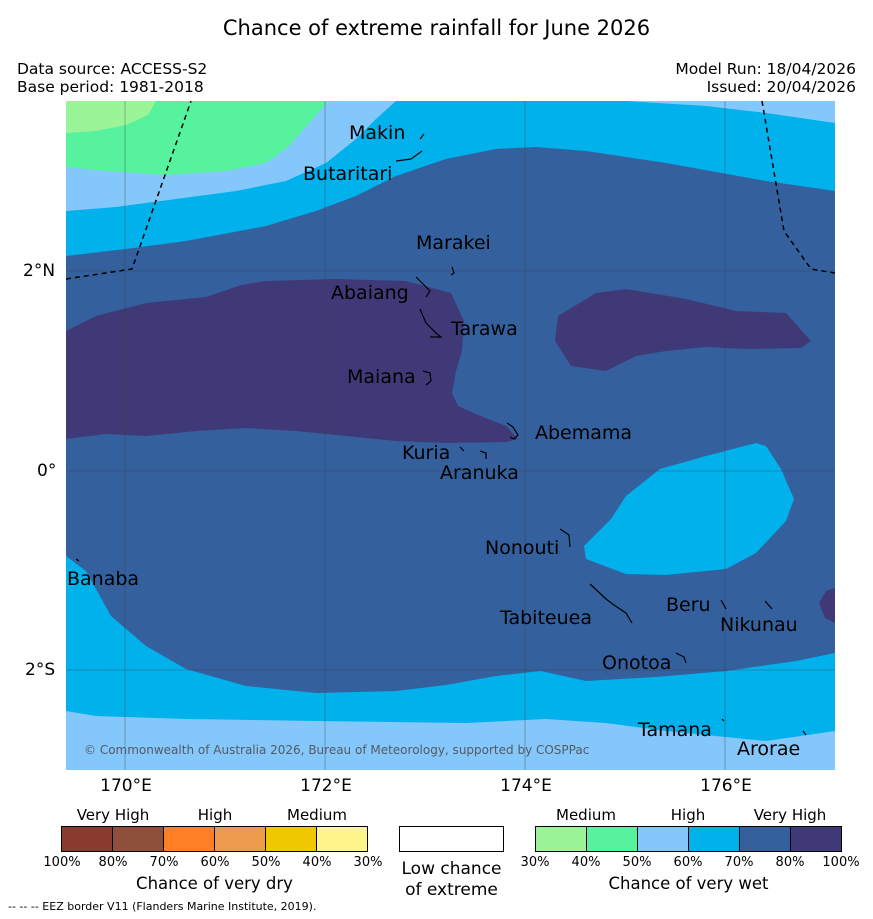  Describe the element at coordinates (426, 453) in the screenshot. I see `place-kuria: Kuria` at that location.